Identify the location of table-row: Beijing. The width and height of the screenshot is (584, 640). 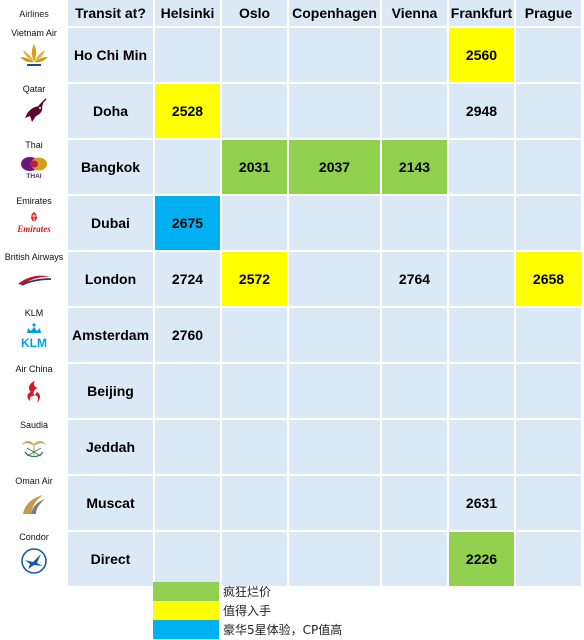
(325, 392).